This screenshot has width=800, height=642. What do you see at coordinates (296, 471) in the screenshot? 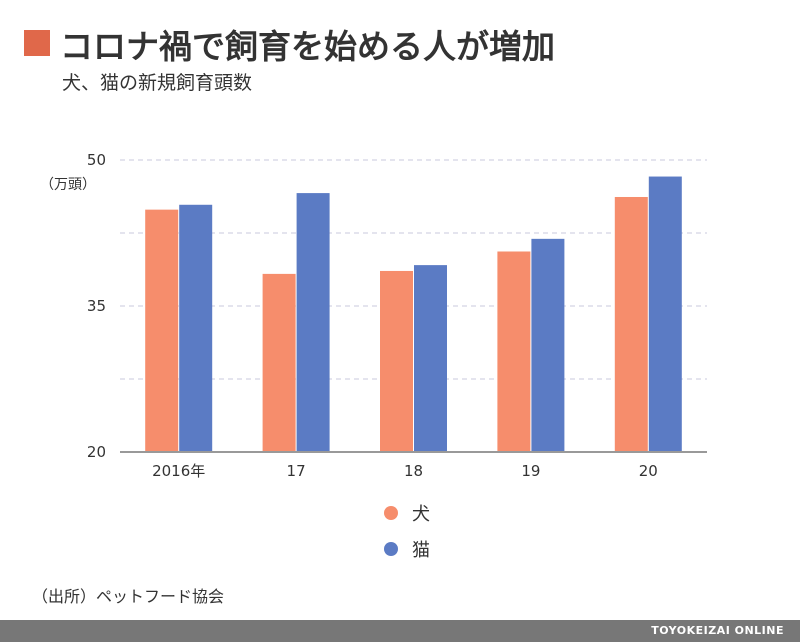
I see `x-tick-label: 17` at bounding box center [296, 471].